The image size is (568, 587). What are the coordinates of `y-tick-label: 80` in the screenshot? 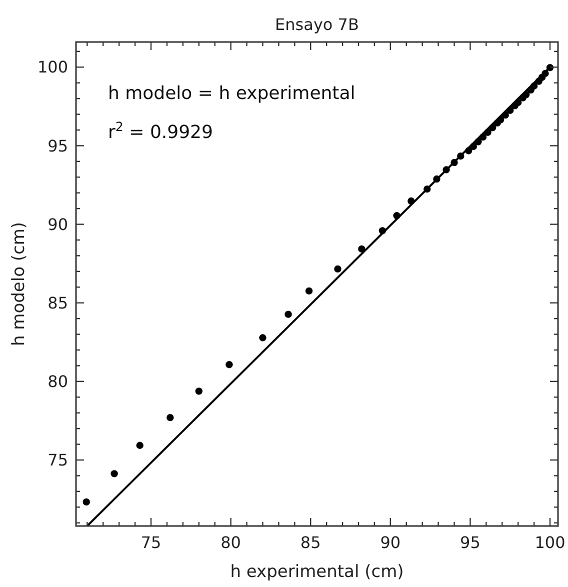 It's located at (58, 382).